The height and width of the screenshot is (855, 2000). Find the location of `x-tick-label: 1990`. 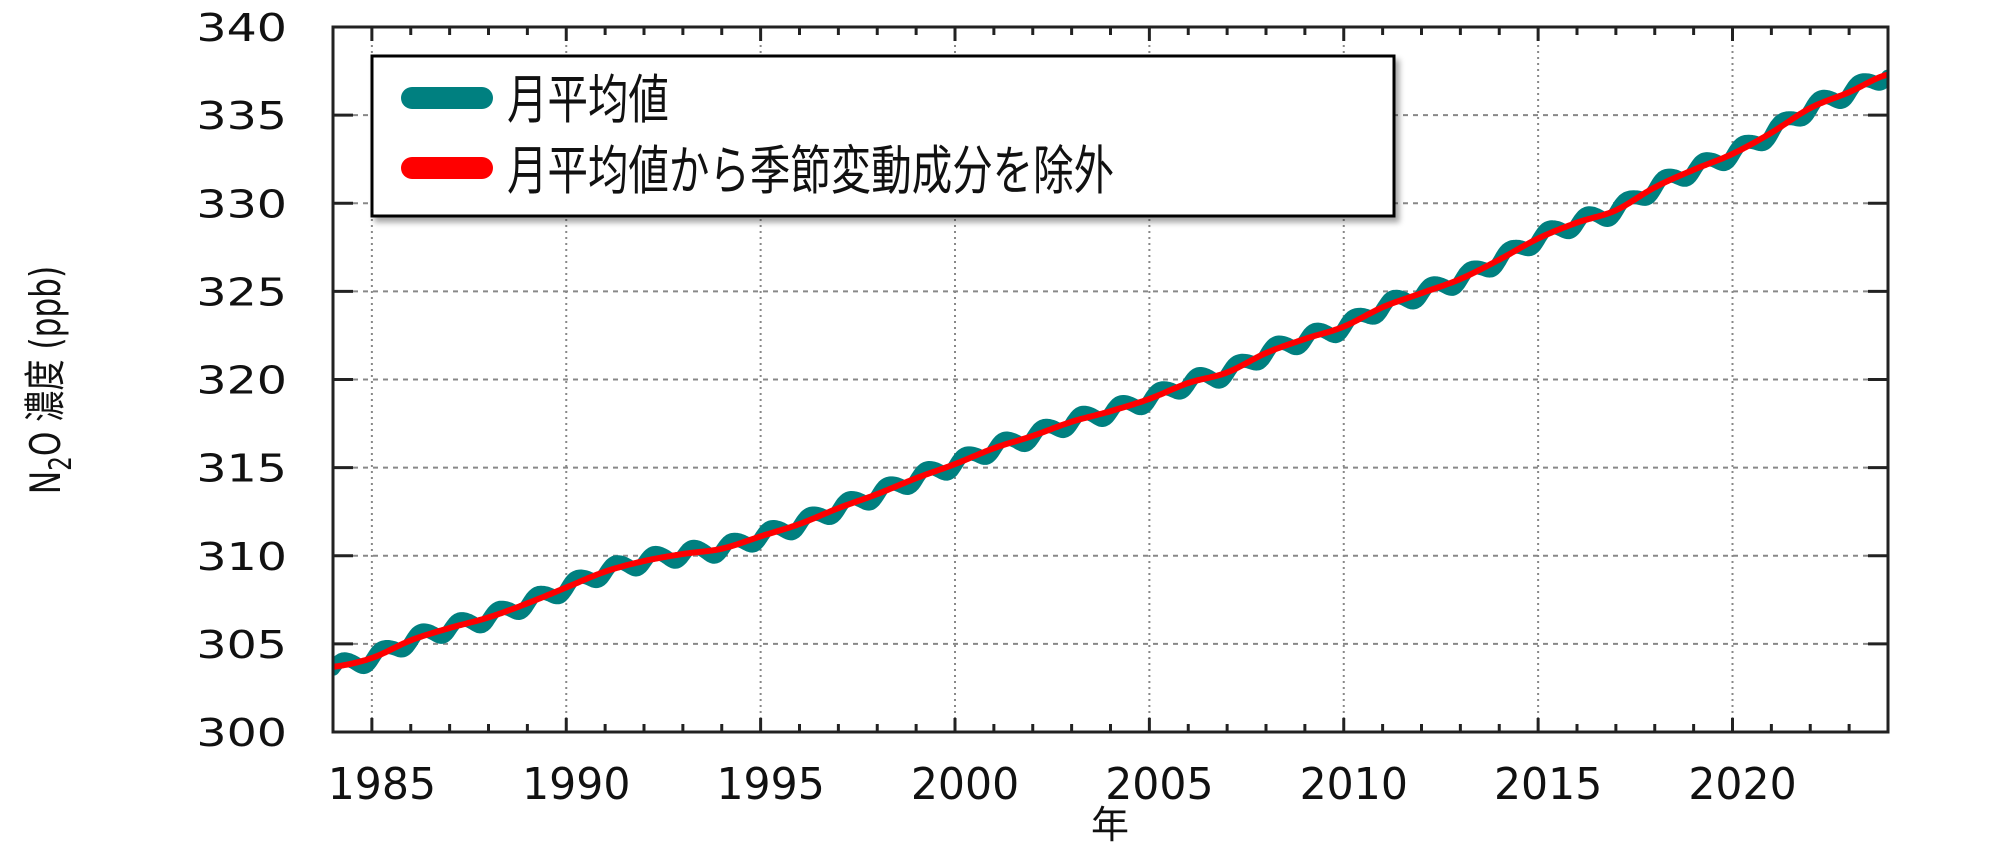

x-tick-label: 1990 is located at coordinates (576, 784).